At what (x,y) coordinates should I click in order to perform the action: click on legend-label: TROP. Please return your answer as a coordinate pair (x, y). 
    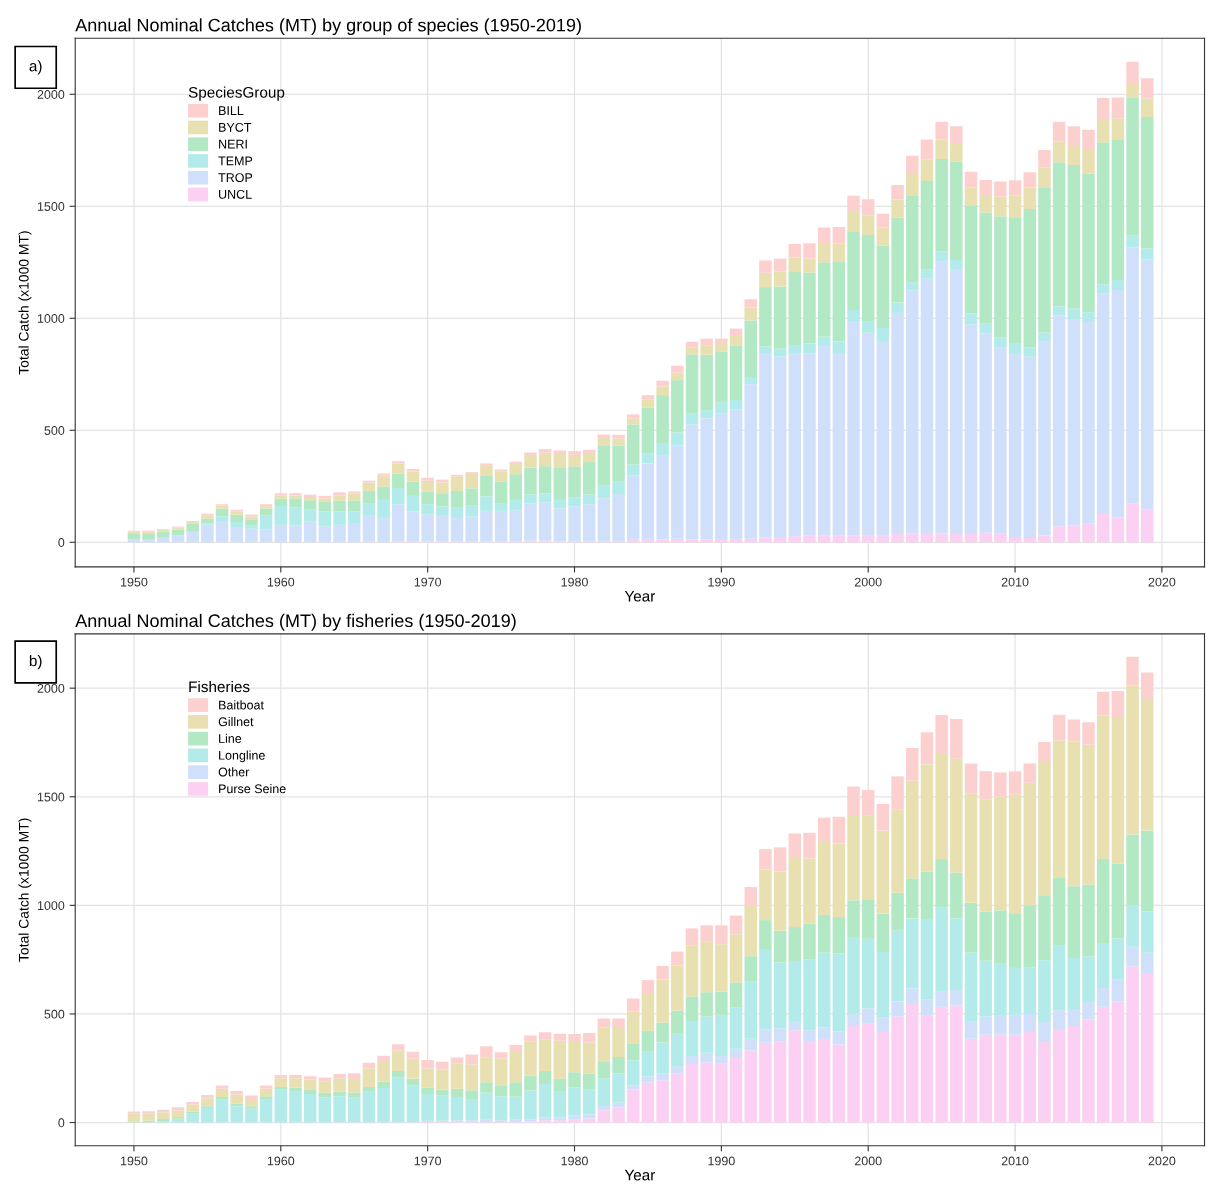
    Looking at the image, I should click on (235, 178).